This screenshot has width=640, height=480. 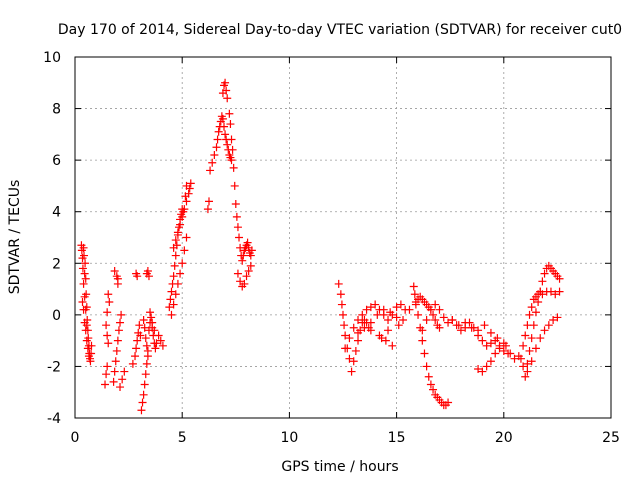 What do you see at coordinates (56, 110) in the screenshot?
I see `y-tick-label: 8` at bounding box center [56, 110].